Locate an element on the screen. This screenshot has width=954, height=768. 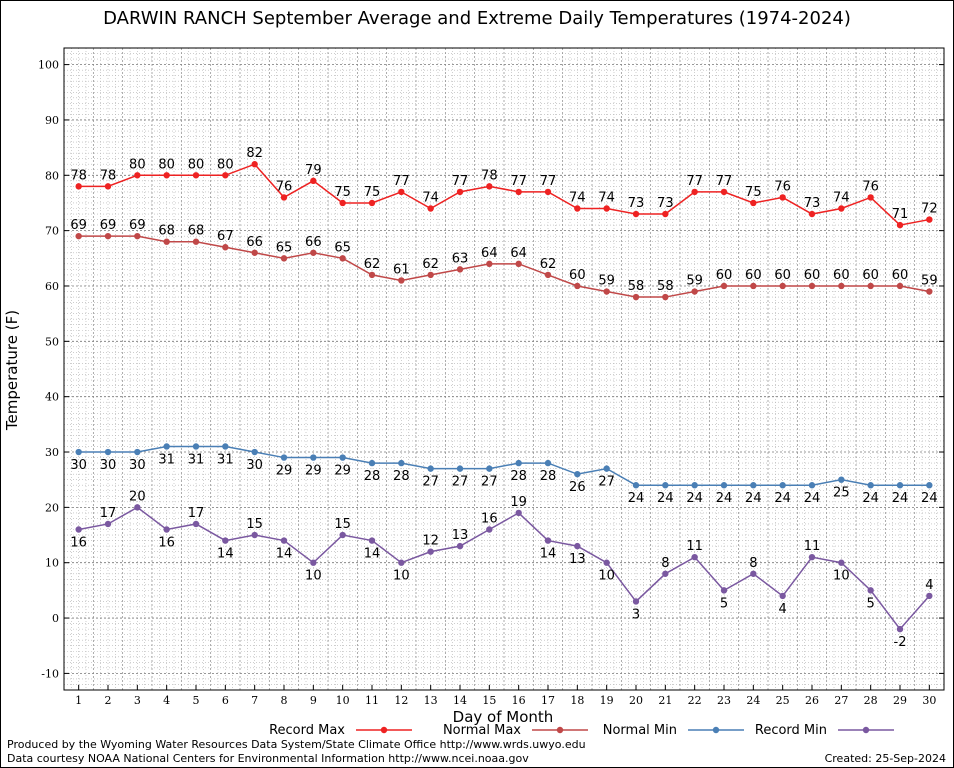
data-label-record-max: 75 is located at coordinates (753, 192).